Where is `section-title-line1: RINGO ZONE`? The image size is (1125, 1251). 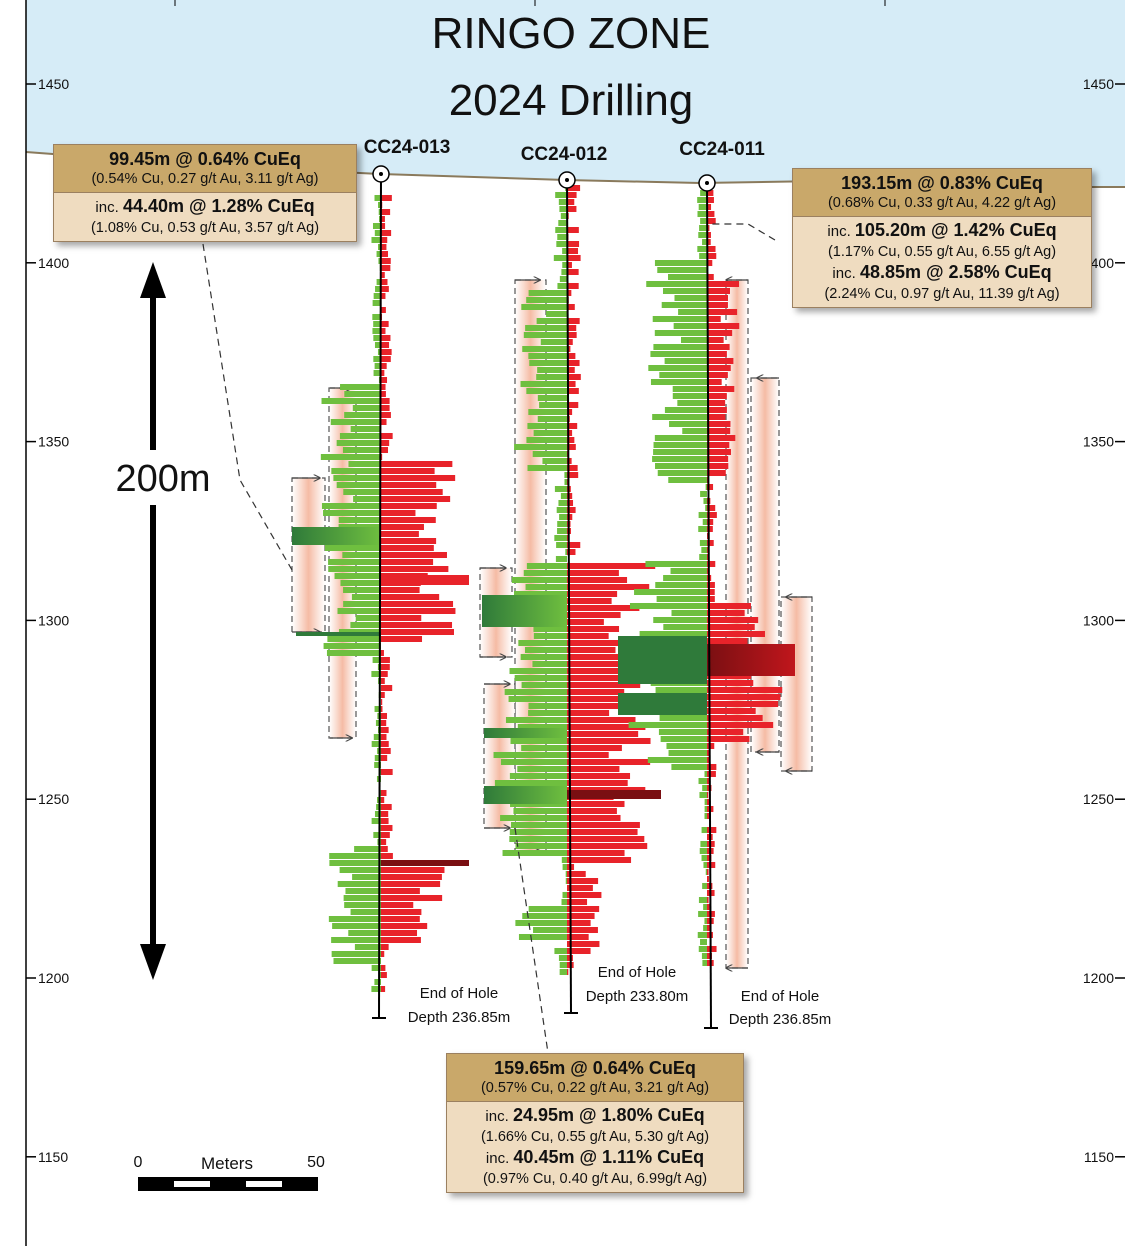
section-title-line1: RINGO ZONE is located at coordinates (571, 33).